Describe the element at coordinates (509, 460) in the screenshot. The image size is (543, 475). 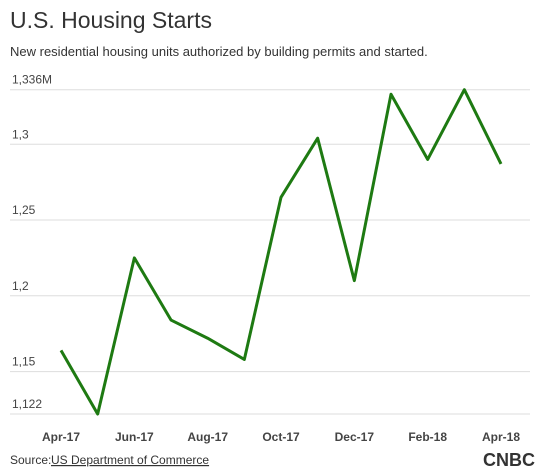
I see `logo: CNBC` at that location.